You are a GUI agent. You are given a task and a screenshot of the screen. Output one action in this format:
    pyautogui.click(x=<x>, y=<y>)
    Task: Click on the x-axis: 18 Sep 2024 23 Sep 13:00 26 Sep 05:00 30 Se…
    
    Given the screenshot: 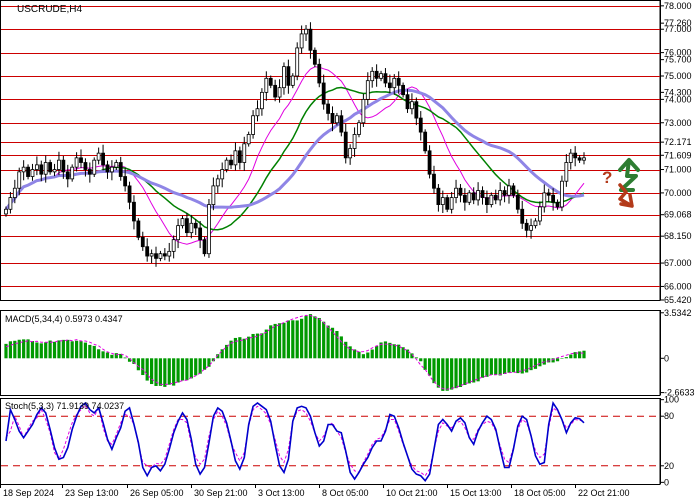 What is the action you would take?
    pyautogui.click(x=315, y=491)
    